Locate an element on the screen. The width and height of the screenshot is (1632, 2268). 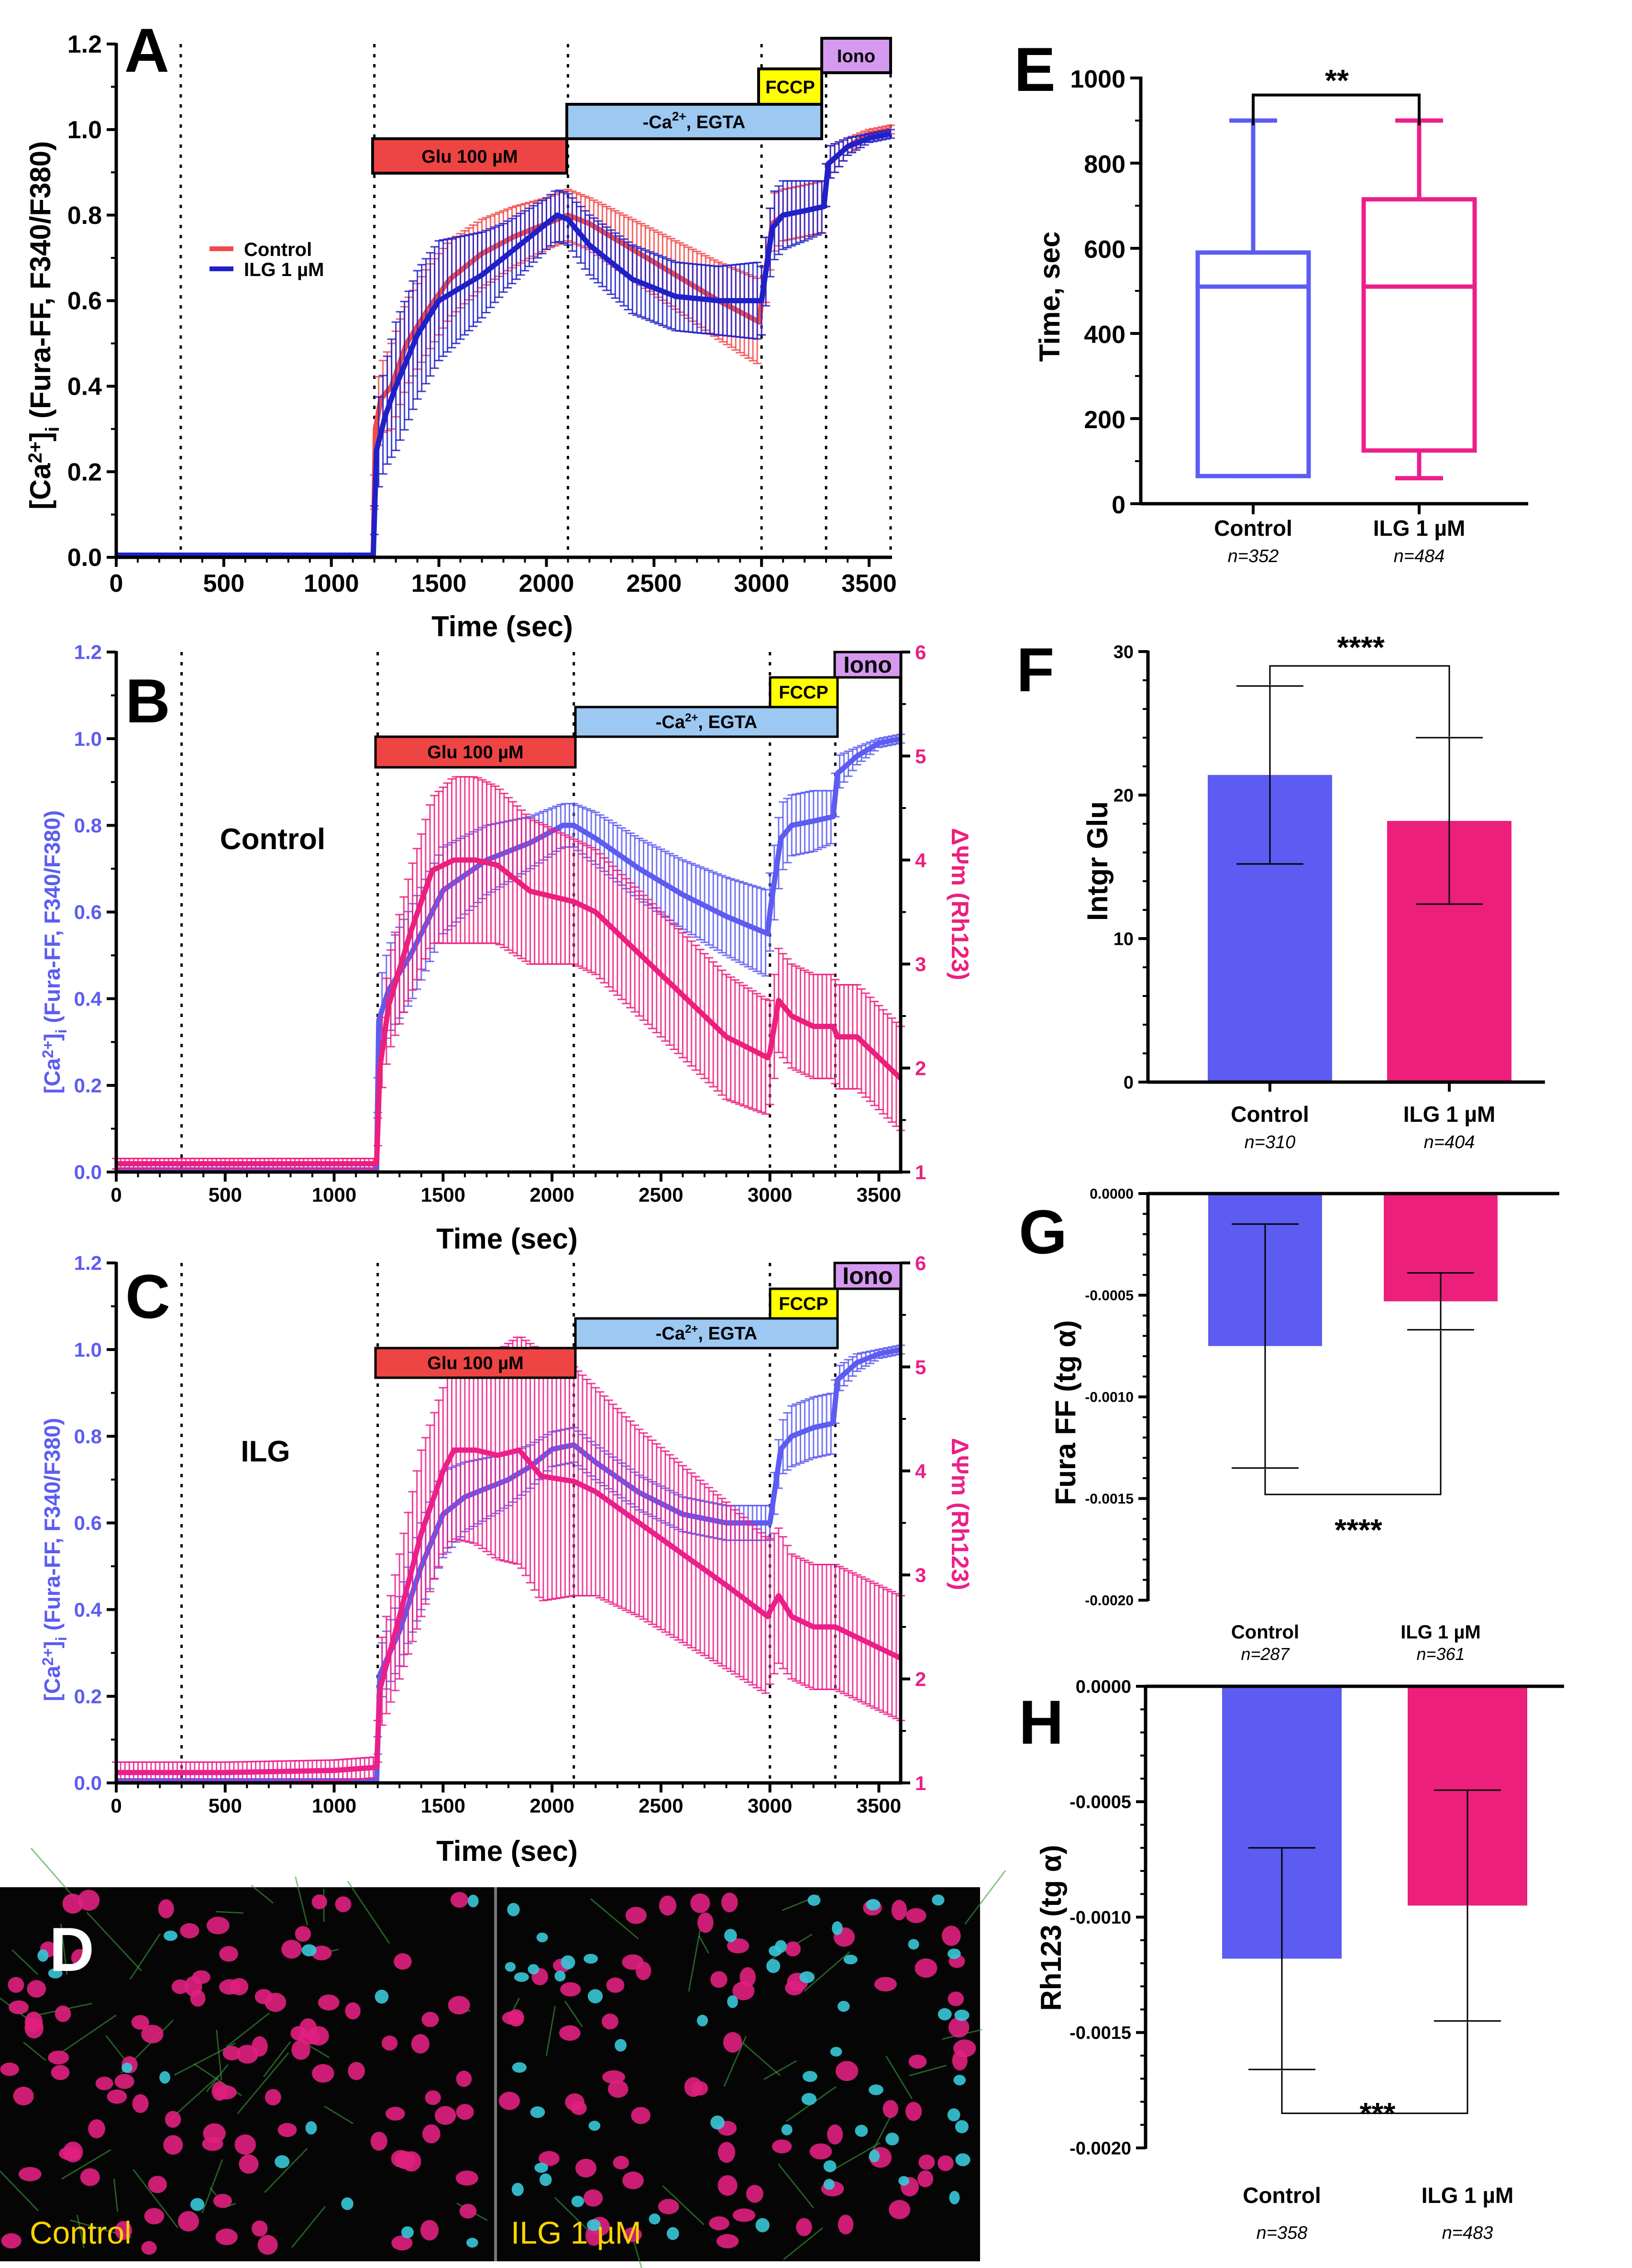
glu-bar is located at coordinates (475, 1363).